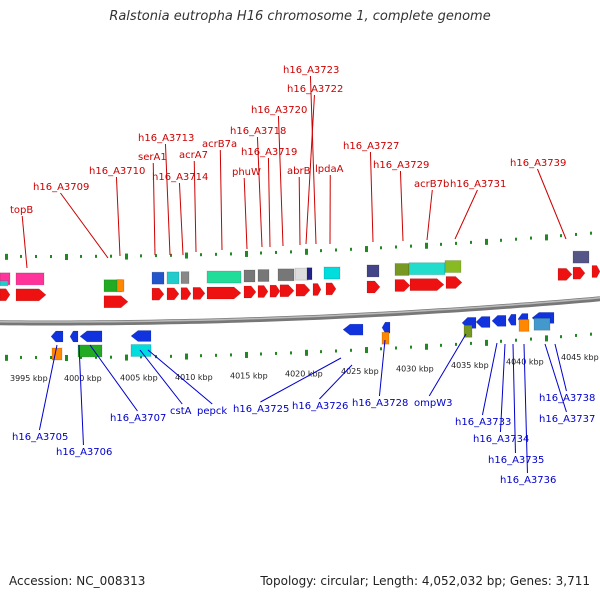  What do you see at coordinates (567, 398) in the screenshot?
I see `gene-label-bottom: h16_A3738` at bounding box center [567, 398].